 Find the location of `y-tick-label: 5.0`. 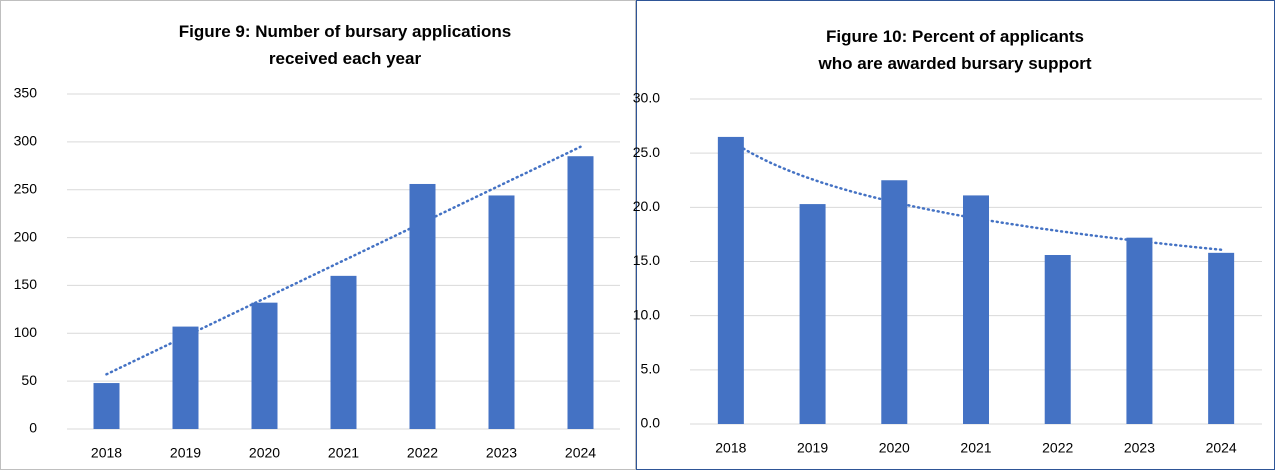

y-tick-label: 5.0 is located at coordinates (651, 369).